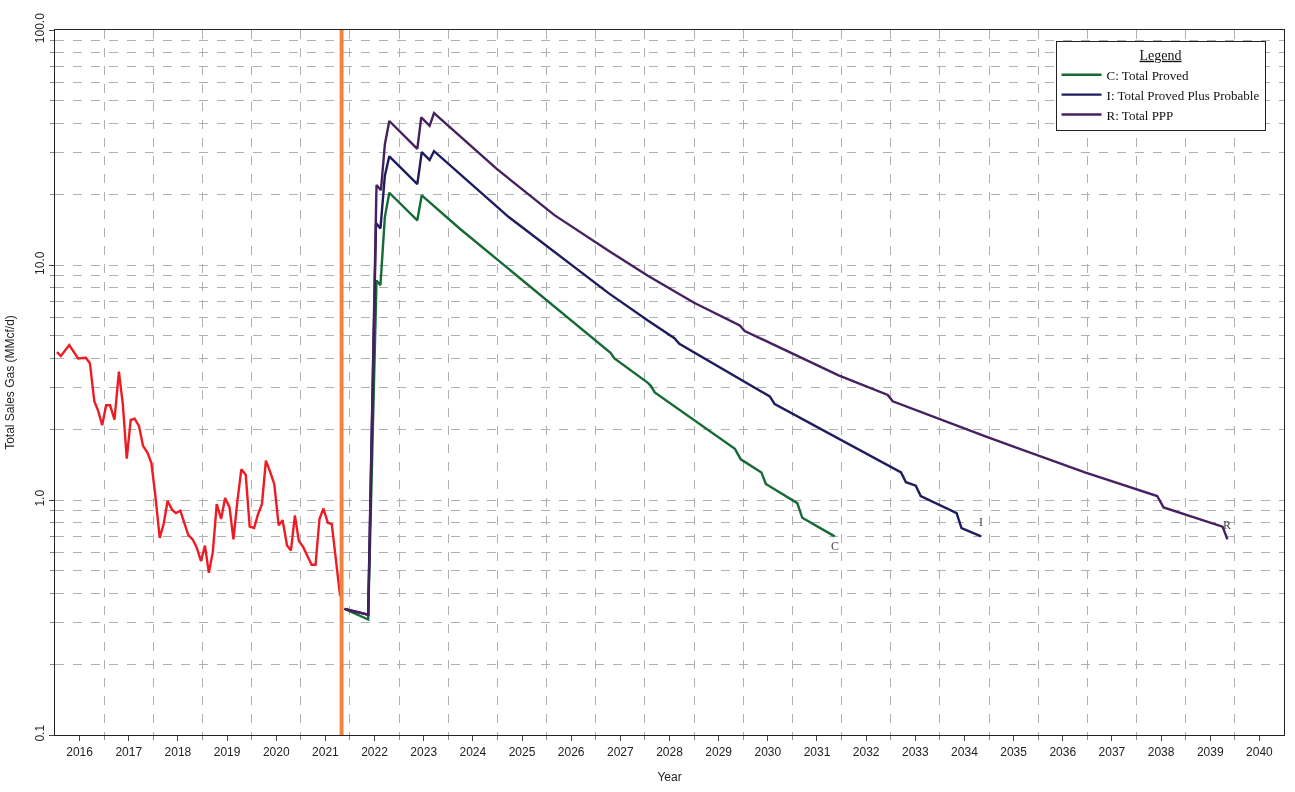 This screenshot has height=792, width=1295. What do you see at coordinates (129, 751) in the screenshot?
I see `x-tick-label: 2017` at bounding box center [129, 751].